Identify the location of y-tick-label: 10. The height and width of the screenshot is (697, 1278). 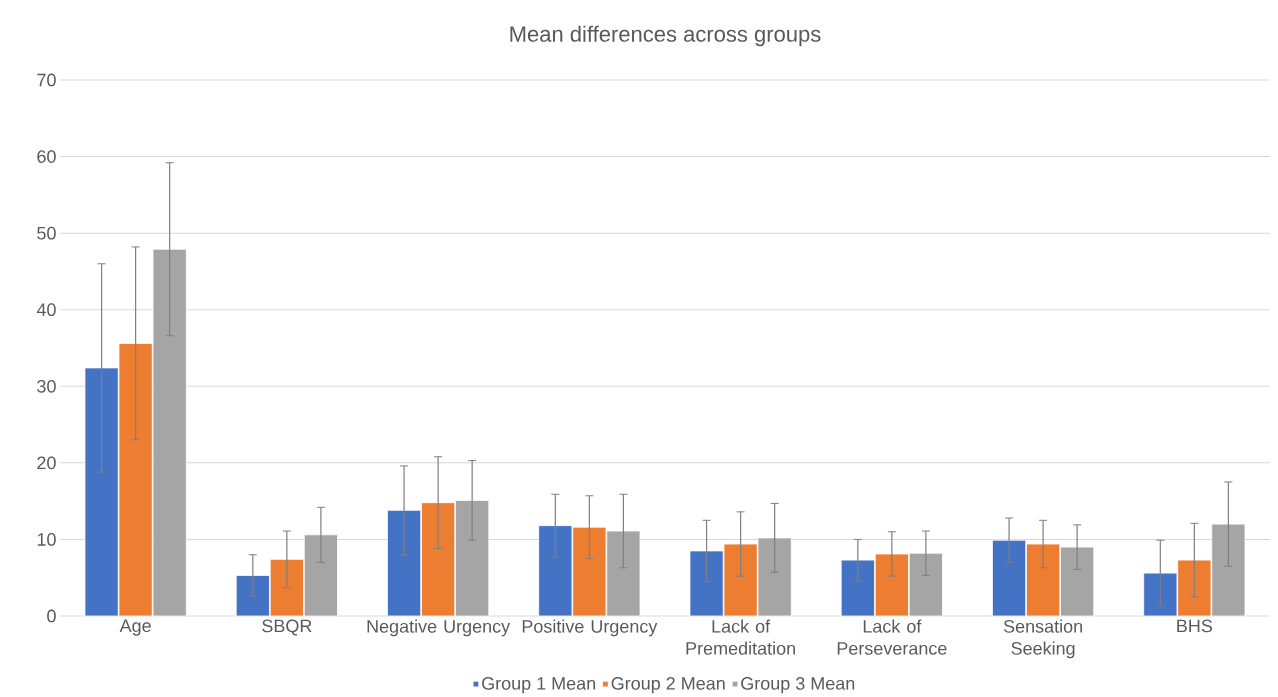
(46, 539).